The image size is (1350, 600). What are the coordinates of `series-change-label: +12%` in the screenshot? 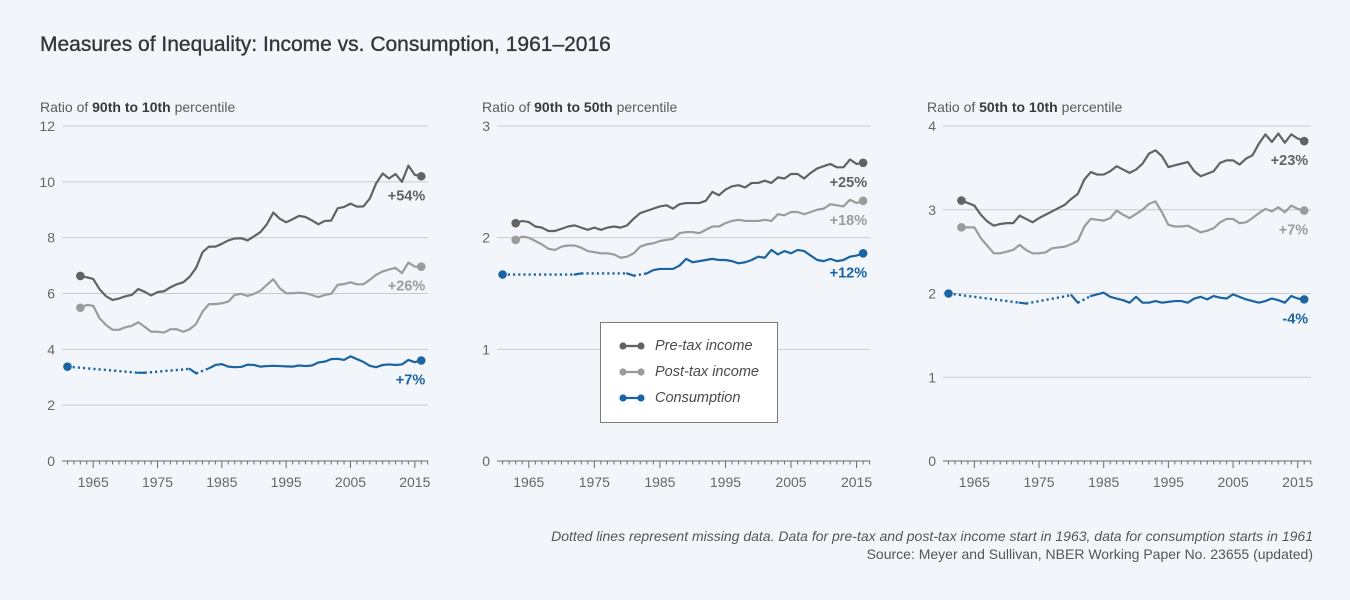 It's located at (849, 273).